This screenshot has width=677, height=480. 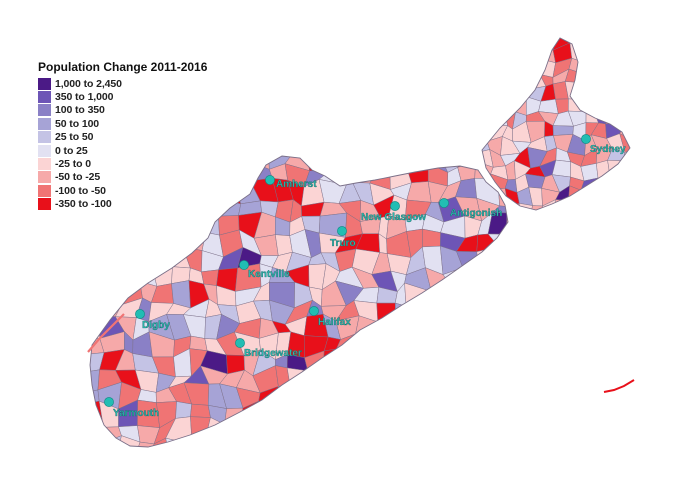 What do you see at coordinates (136, 413) in the screenshot?
I see `city-label-yarmouth: Yarmouth` at bounding box center [136, 413].